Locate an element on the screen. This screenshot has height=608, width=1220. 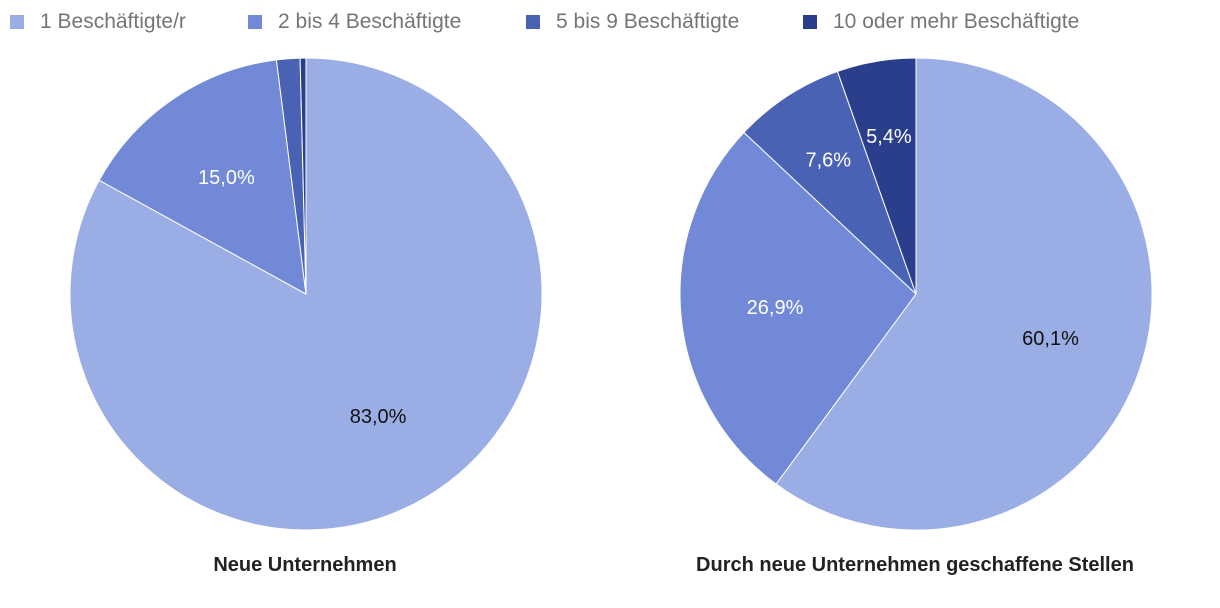
slice-data-label: 26,9% is located at coordinates (775, 308).